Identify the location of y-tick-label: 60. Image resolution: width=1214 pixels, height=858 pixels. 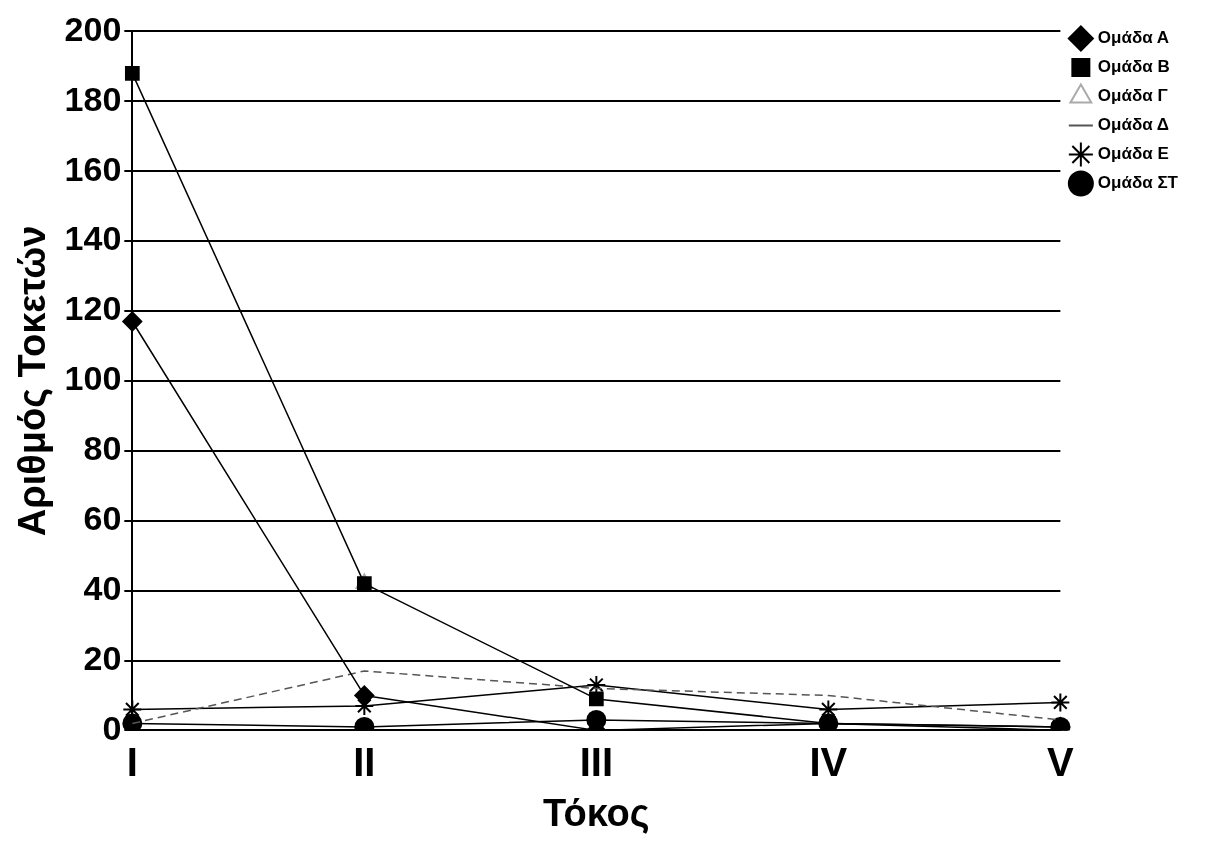
(102, 518).